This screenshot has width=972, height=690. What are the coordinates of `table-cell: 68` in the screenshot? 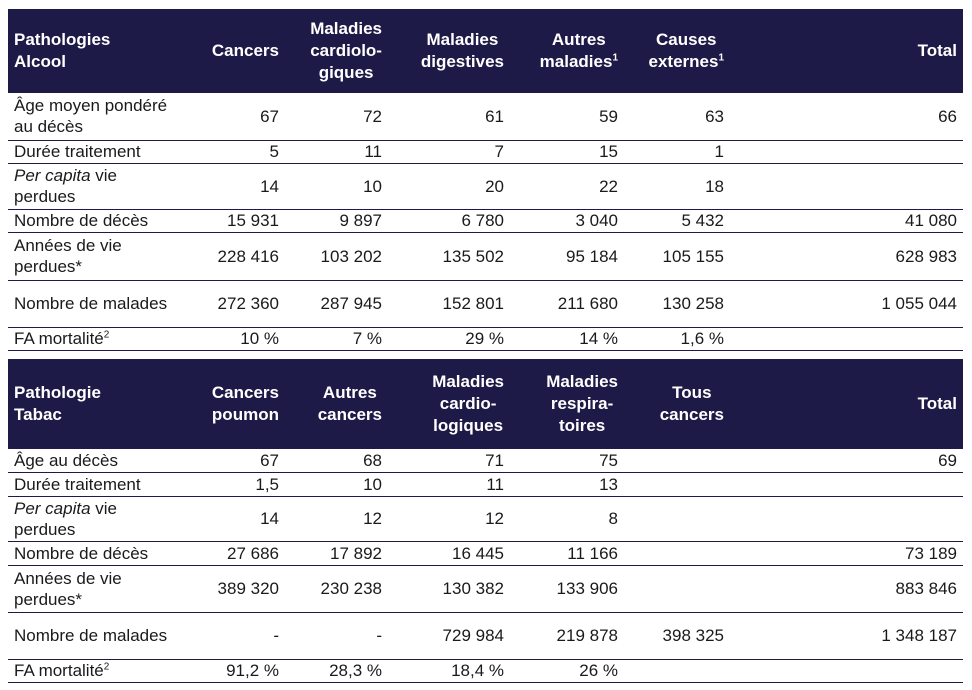 It's located at (336, 461).